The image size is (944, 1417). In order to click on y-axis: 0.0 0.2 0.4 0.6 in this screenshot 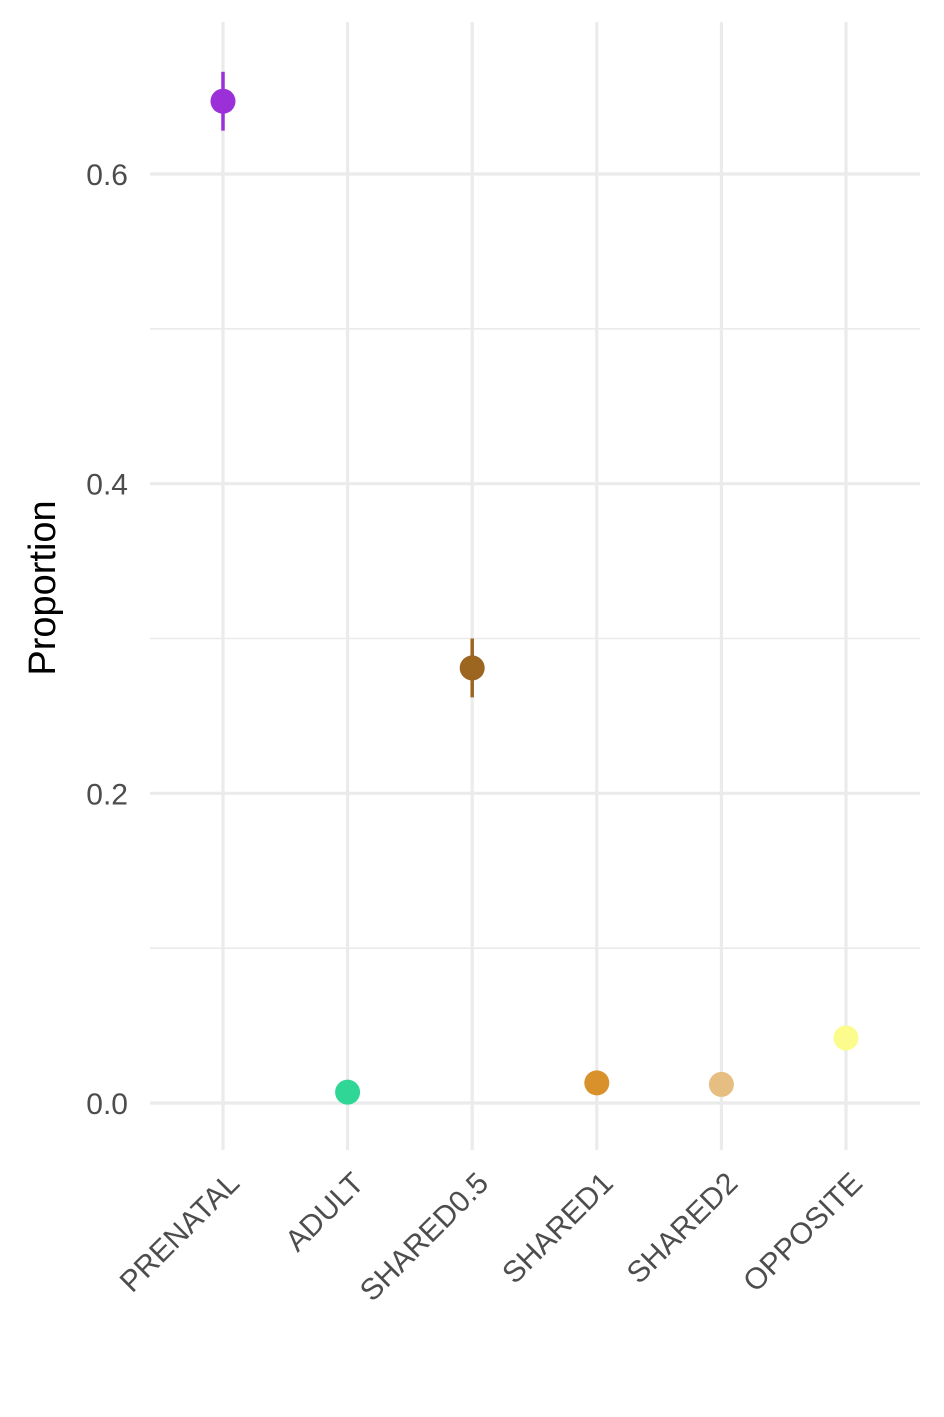, I will do `click(107, 640)`.